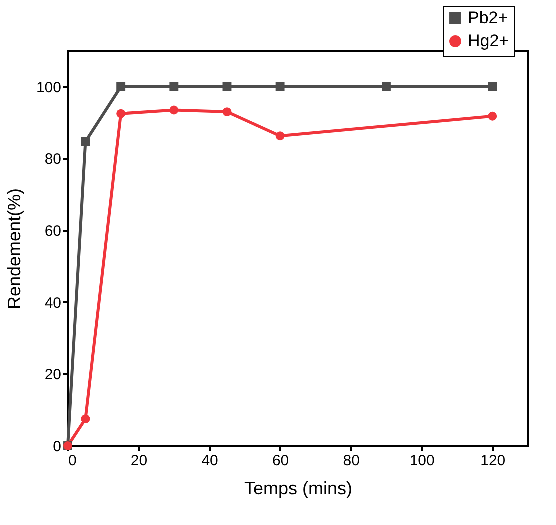 This screenshot has height=525, width=556. I want to click on y-tick-label: 60, so click(53, 231).